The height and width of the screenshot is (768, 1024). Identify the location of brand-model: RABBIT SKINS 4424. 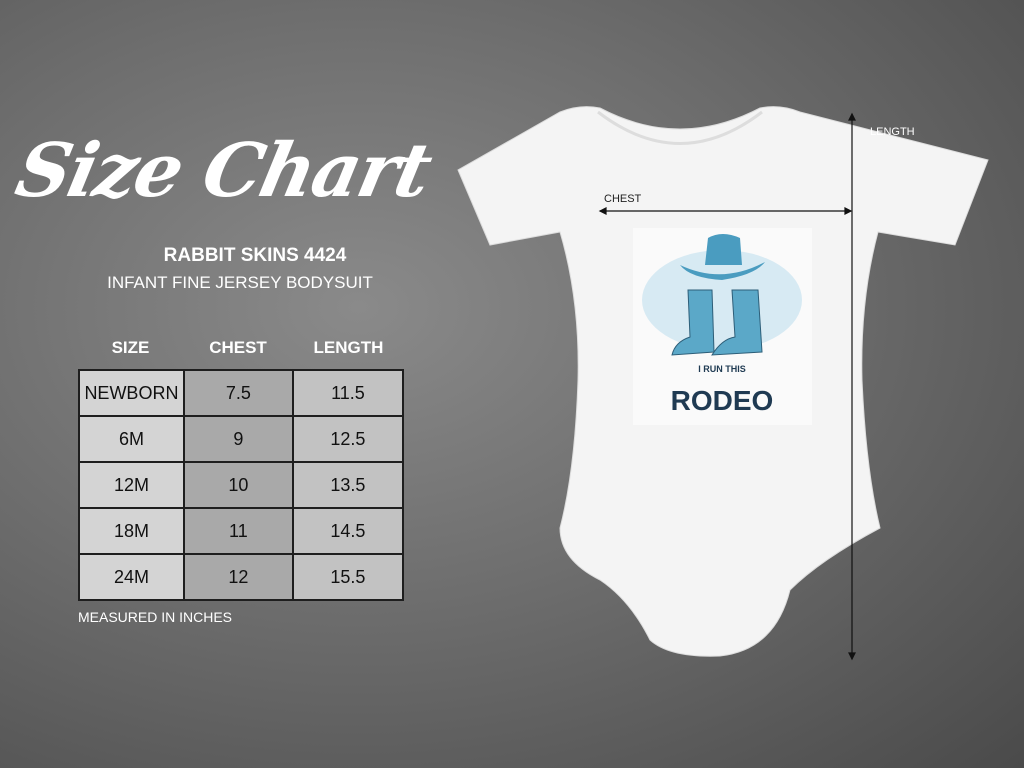
(255, 255).